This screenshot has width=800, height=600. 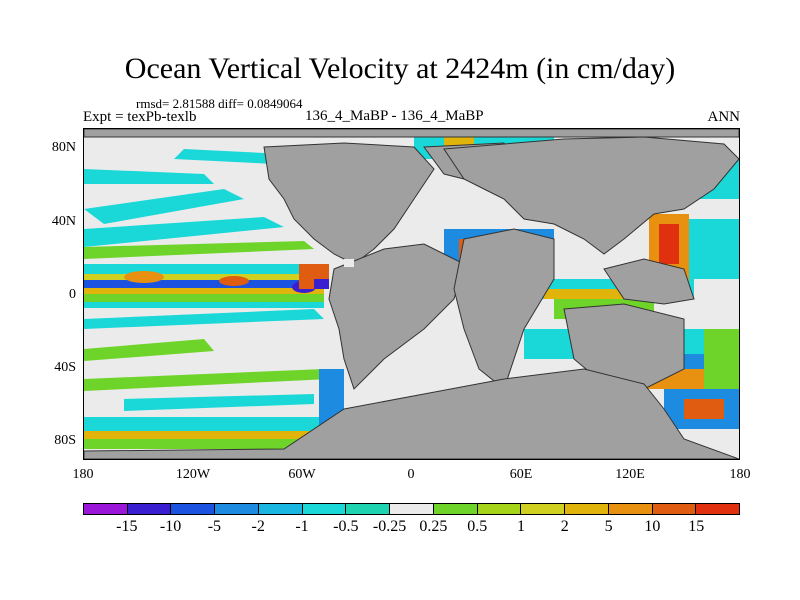 What do you see at coordinates (140, 117) in the screenshot?
I see `experiment-label: Expt = texPb-texlb` at bounding box center [140, 117].